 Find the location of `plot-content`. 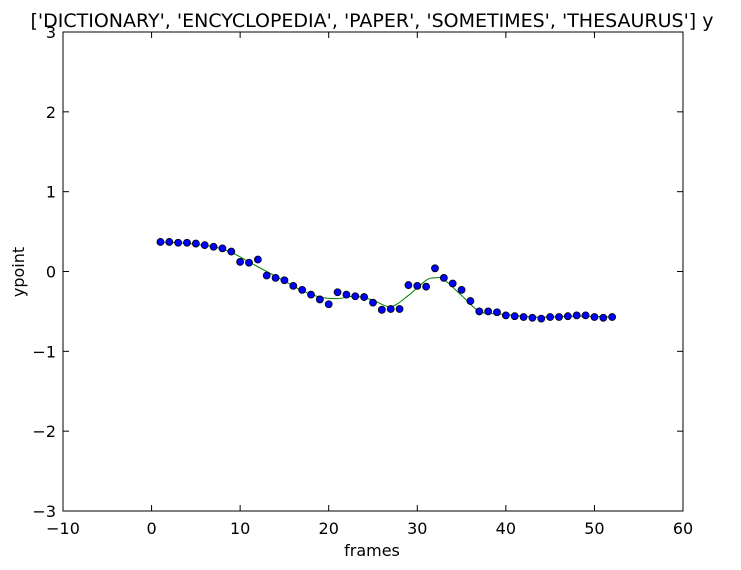

plot-content is located at coordinates (386, 280).